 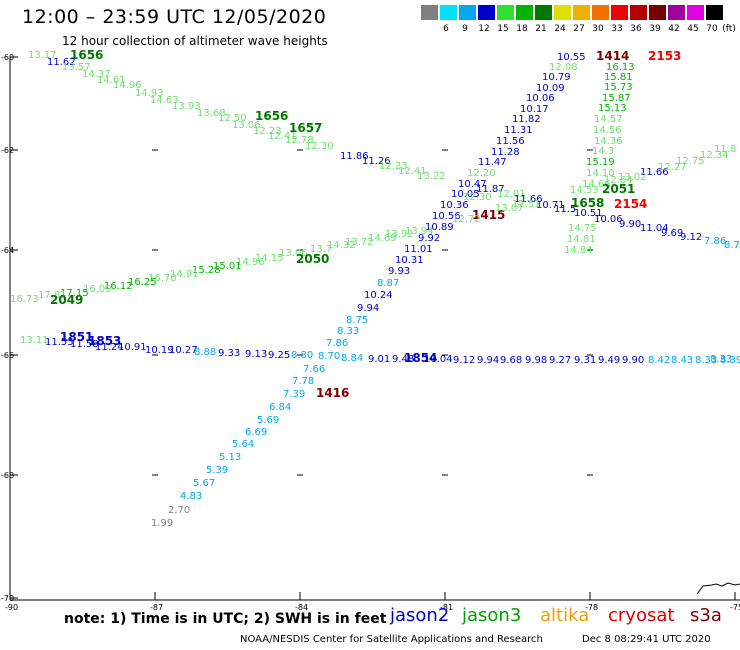 I want to click on lat-tick-label: -62, so click(x=7, y=150).